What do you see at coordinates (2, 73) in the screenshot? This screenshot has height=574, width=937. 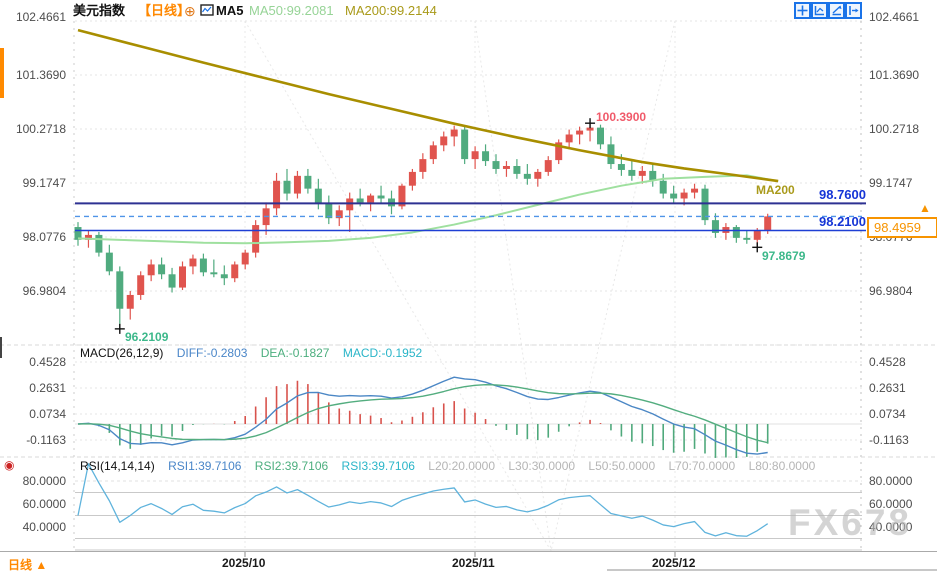 I see `left-orange-strip` at bounding box center [2, 73].